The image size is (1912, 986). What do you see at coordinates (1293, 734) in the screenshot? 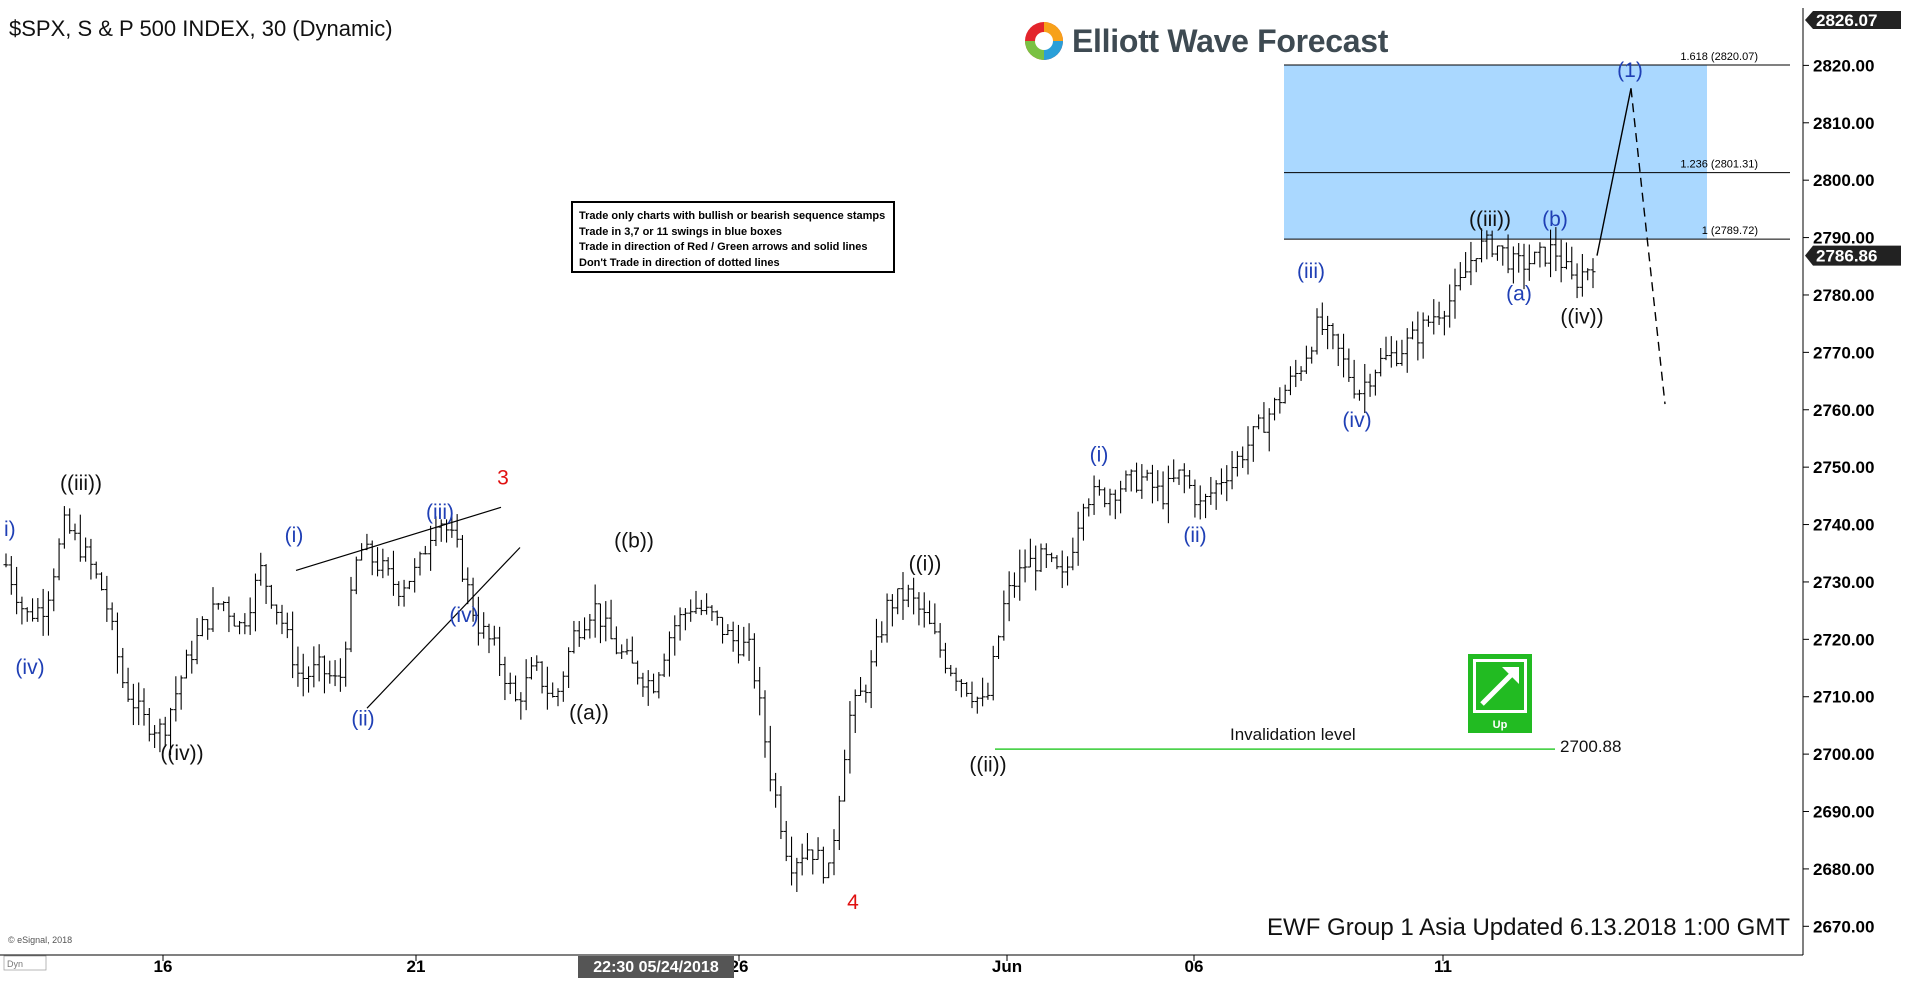
I see `invalidation-label: Invalidation level` at bounding box center [1293, 734].